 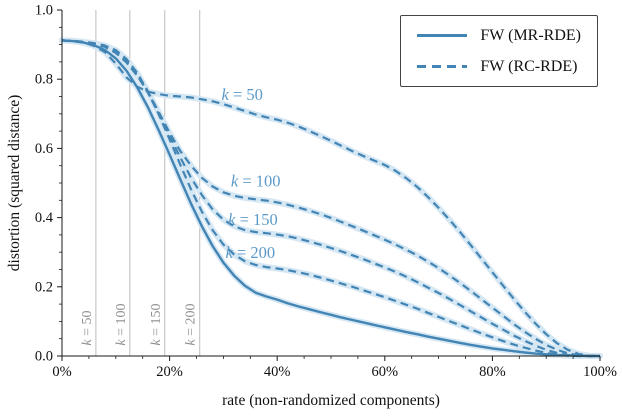 What do you see at coordinates (530, 35) in the screenshot?
I see `legend-label-mr-rde: FW (MR-RDE)` at bounding box center [530, 35].